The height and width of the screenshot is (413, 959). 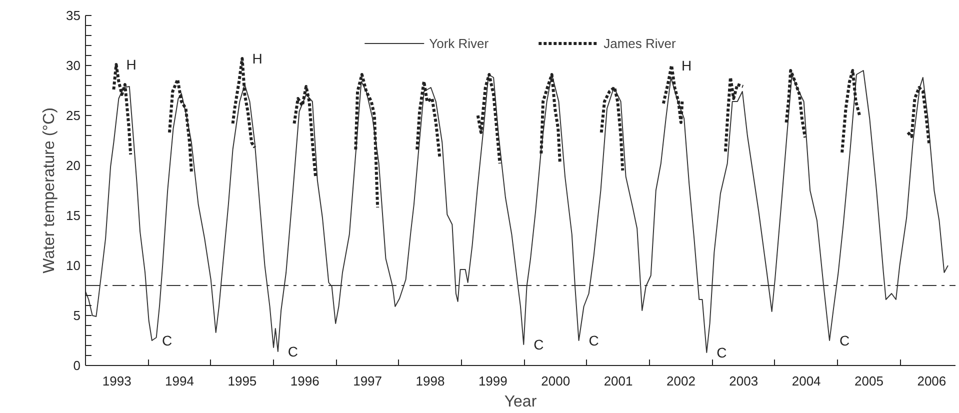 I want to click on y-axis-title: Water temperature (°C), so click(x=49, y=191).